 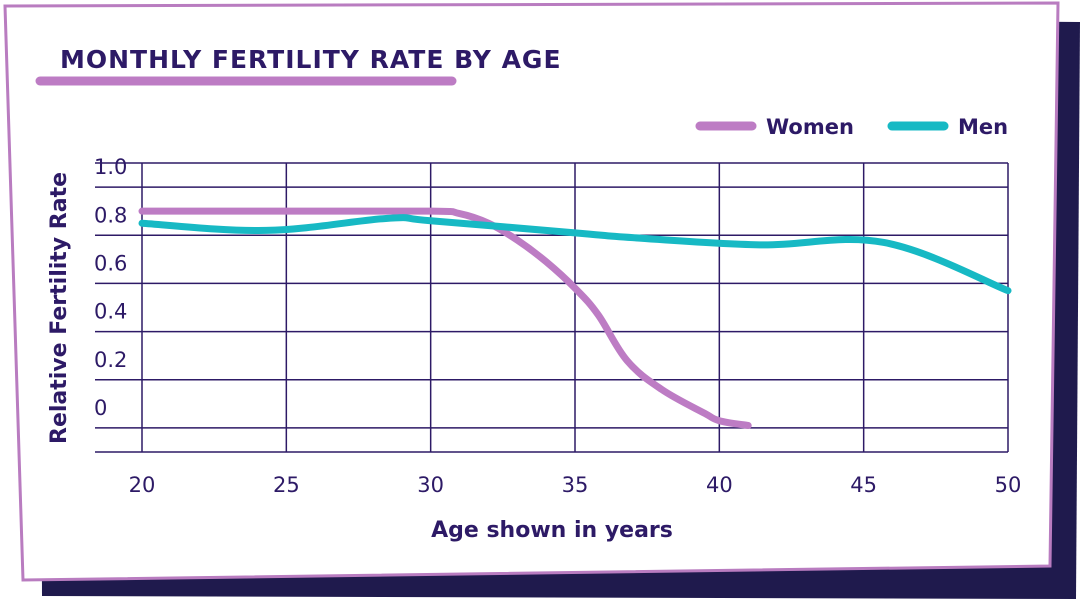 I want to click on legend: Women Men, so click(x=851, y=127).